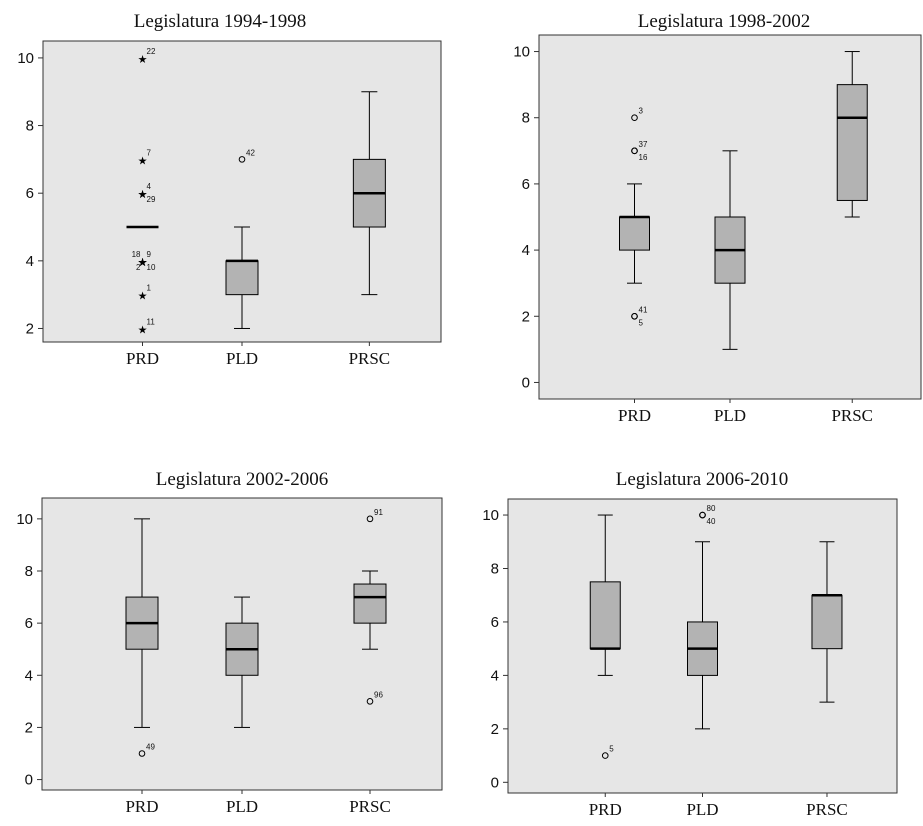  I want to click on chart-title: Legislatura 1998-2002, so click(724, 21).